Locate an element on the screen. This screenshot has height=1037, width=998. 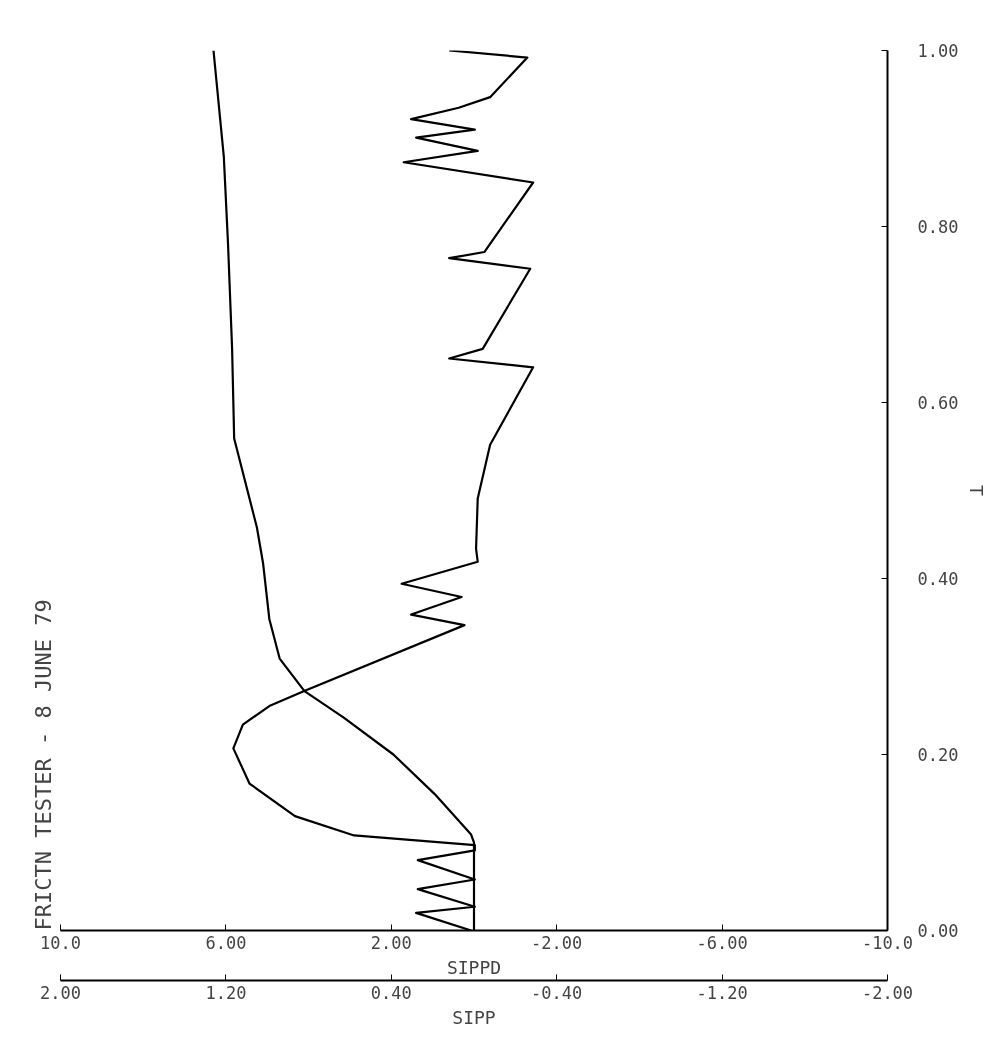
y-tick-label: 0.80 is located at coordinates (938, 227).